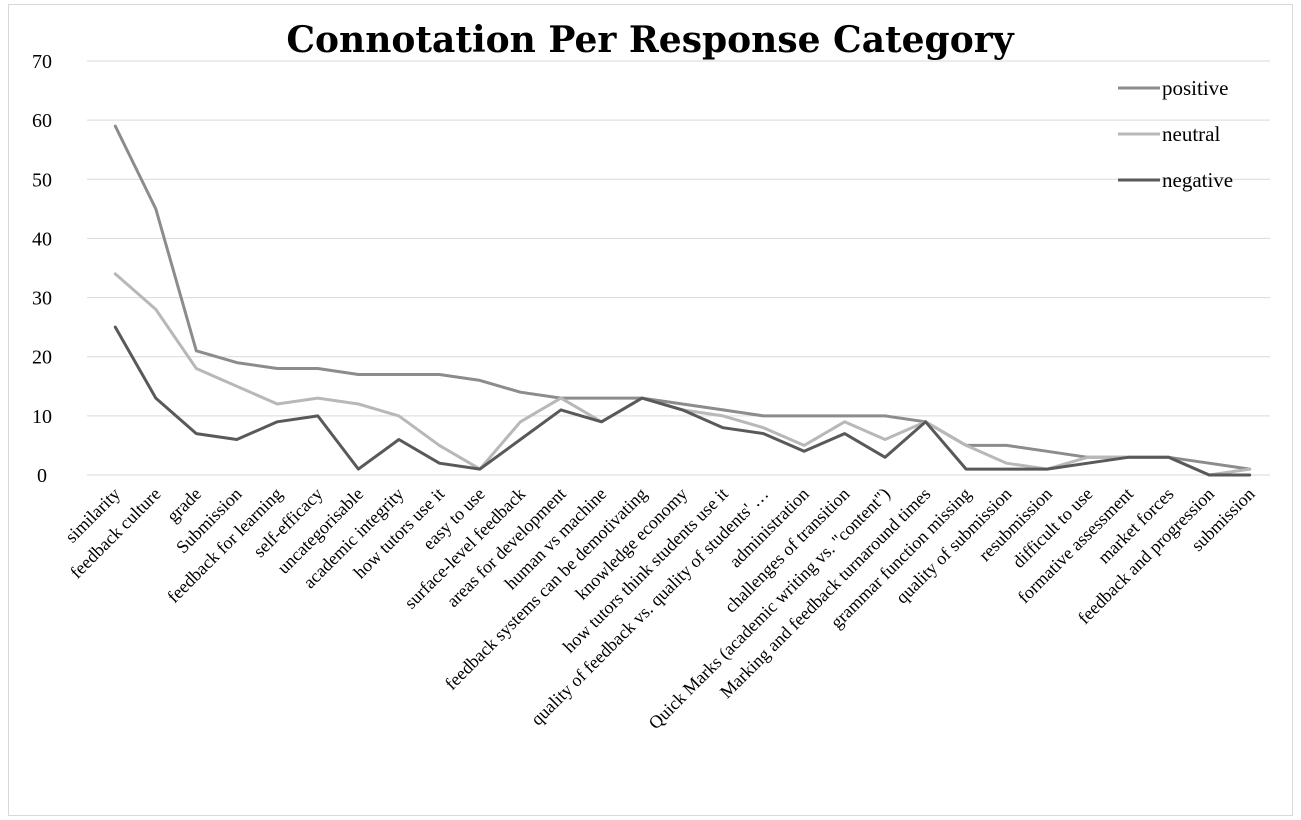 Image resolution: width=1301 pixels, height=820 pixels. Describe the element at coordinates (1191, 134) in the screenshot. I see `legend-label-neutral: neutral` at that location.